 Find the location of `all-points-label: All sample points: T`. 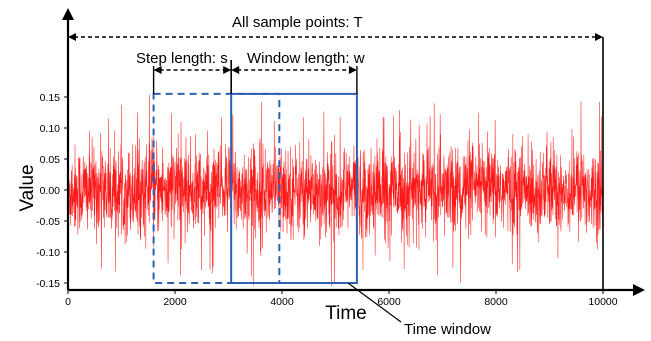

all-points-label: All sample points: T is located at coordinates (297, 22).